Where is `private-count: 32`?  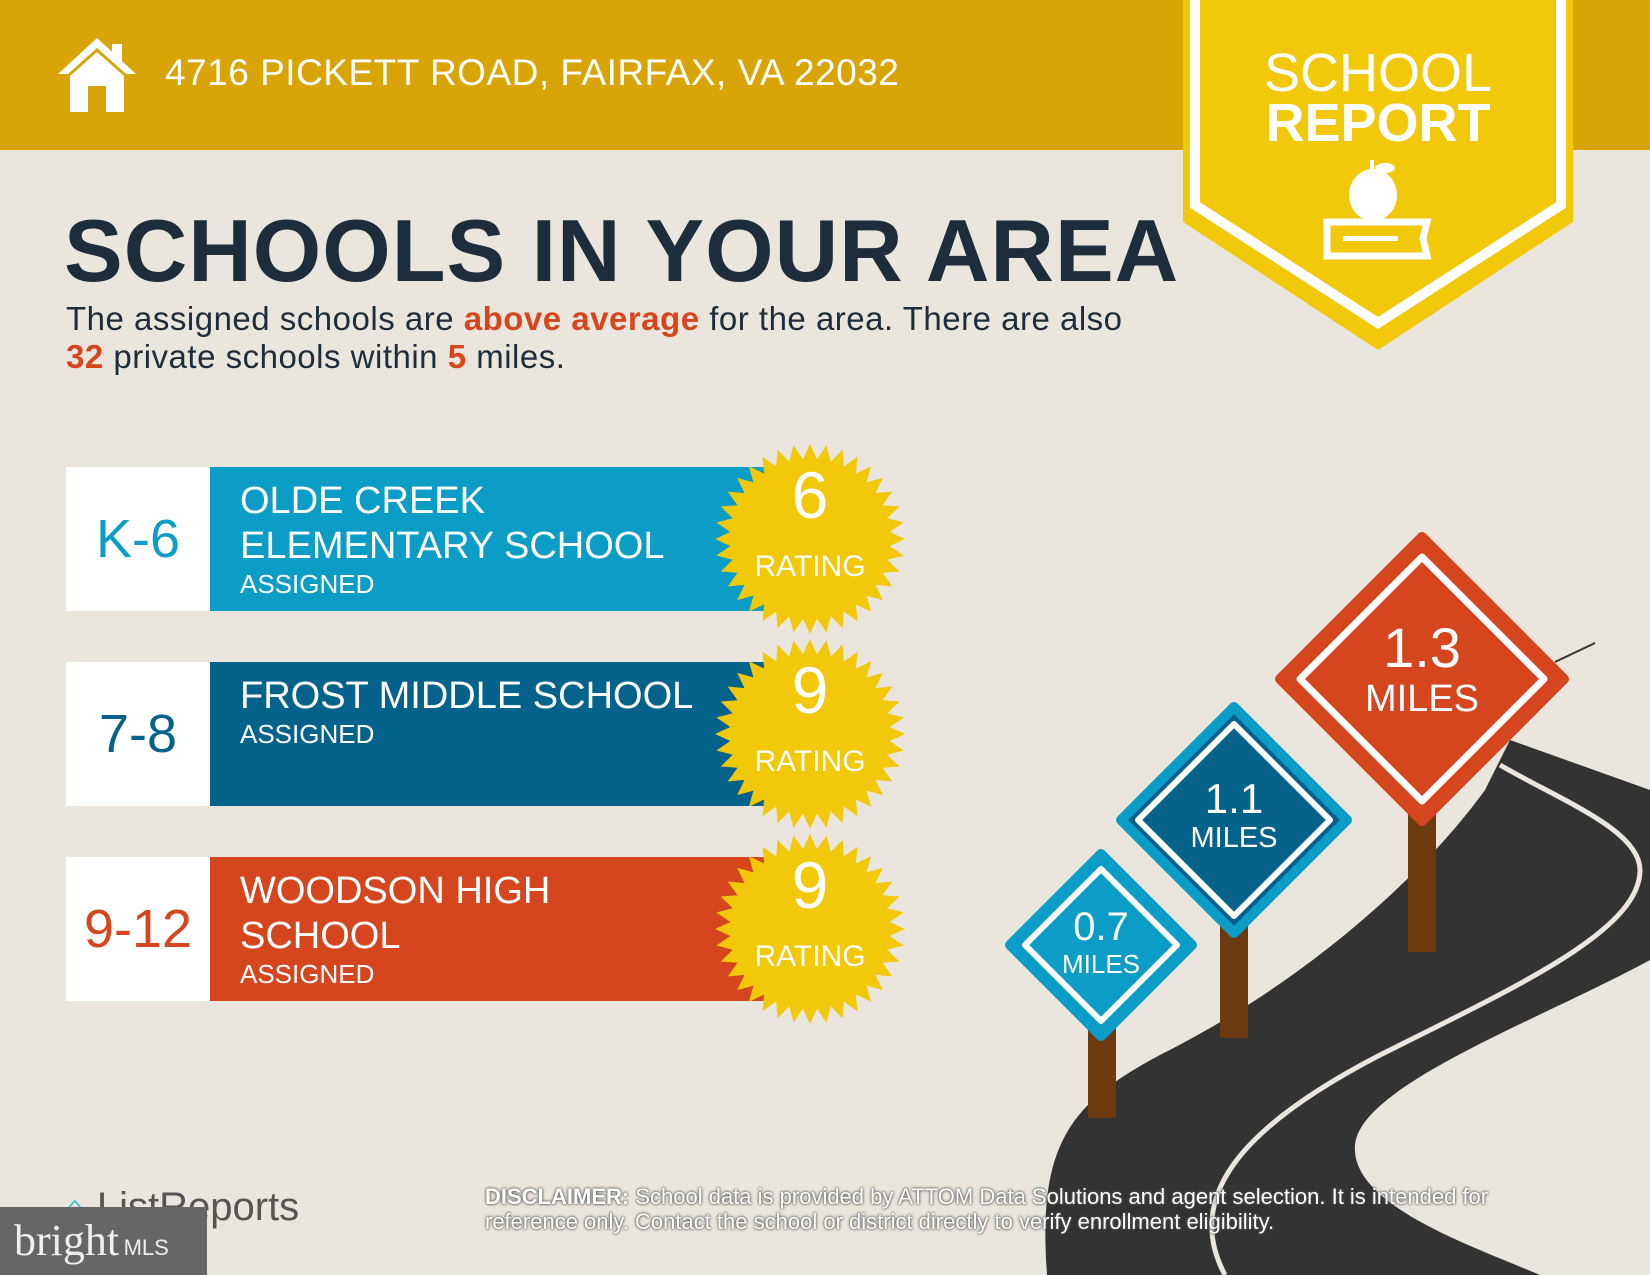
private-count: 32 is located at coordinates (85, 356).